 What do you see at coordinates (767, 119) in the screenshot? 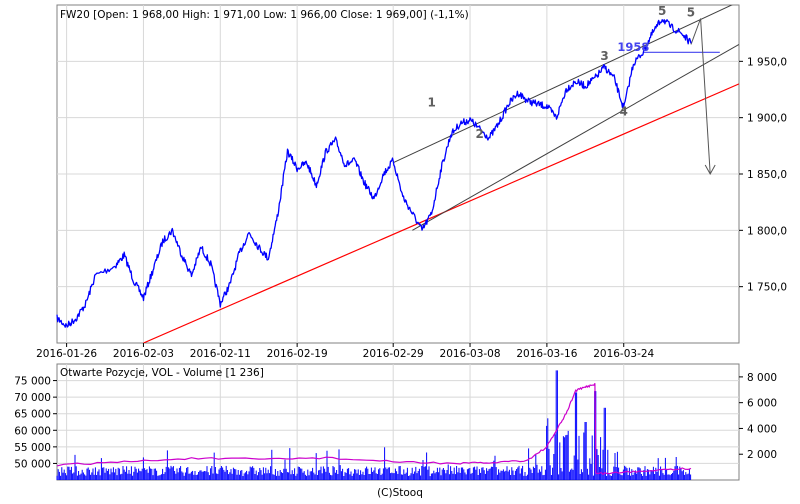
I see `y-tick-label: 1 900,0` at bounding box center [767, 119].